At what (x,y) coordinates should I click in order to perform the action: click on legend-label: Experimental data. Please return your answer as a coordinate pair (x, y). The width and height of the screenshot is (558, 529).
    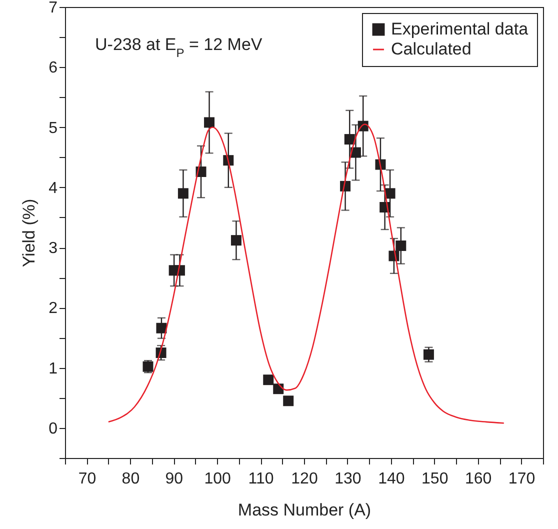
    Looking at the image, I should click on (460, 29).